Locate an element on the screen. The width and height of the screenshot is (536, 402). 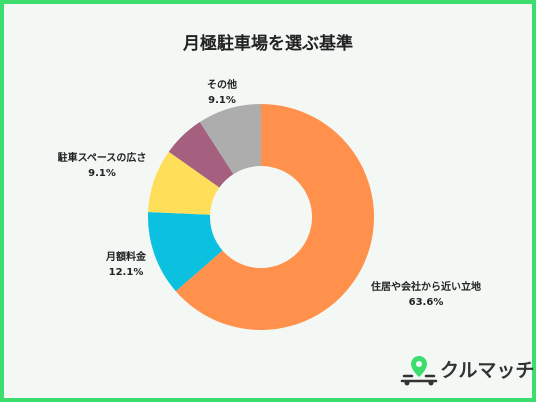
slice-label: 住居や会社から近い立地 is located at coordinates (426, 286).